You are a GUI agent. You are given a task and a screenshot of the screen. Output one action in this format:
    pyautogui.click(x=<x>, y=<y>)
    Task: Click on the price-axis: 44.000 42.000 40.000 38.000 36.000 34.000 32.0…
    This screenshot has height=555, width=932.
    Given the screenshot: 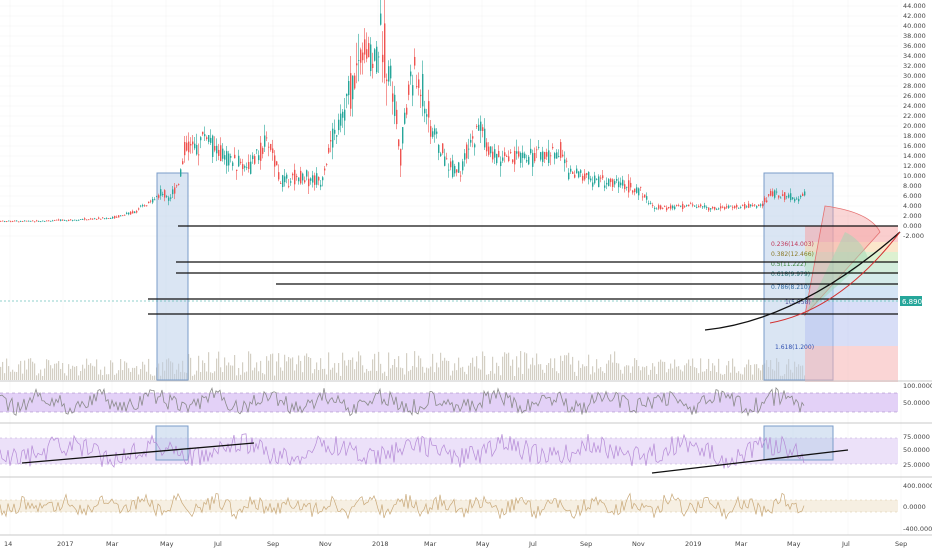 What is the action you would take?
    pyautogui.click(x=914, y=121)
    